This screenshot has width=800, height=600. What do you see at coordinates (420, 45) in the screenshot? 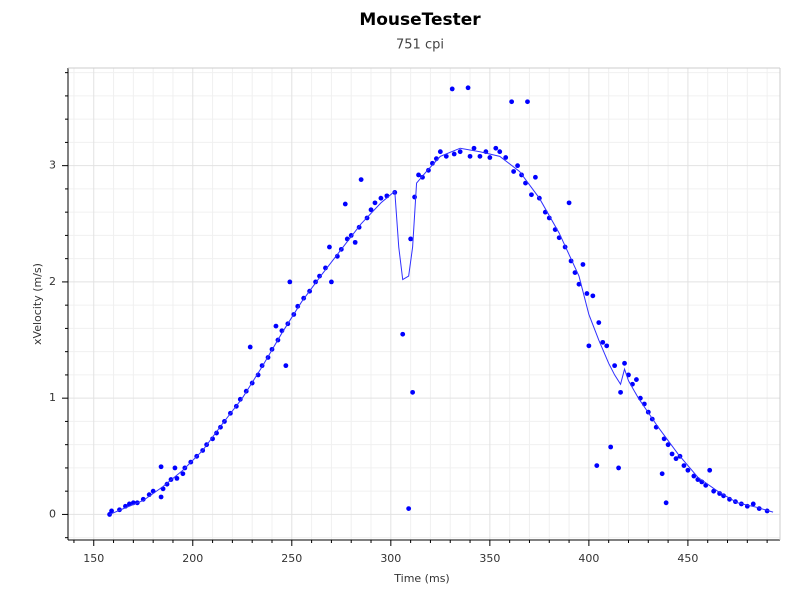
I see `chart-subtitle: 751 cpi` at bounding box center [420, 45].